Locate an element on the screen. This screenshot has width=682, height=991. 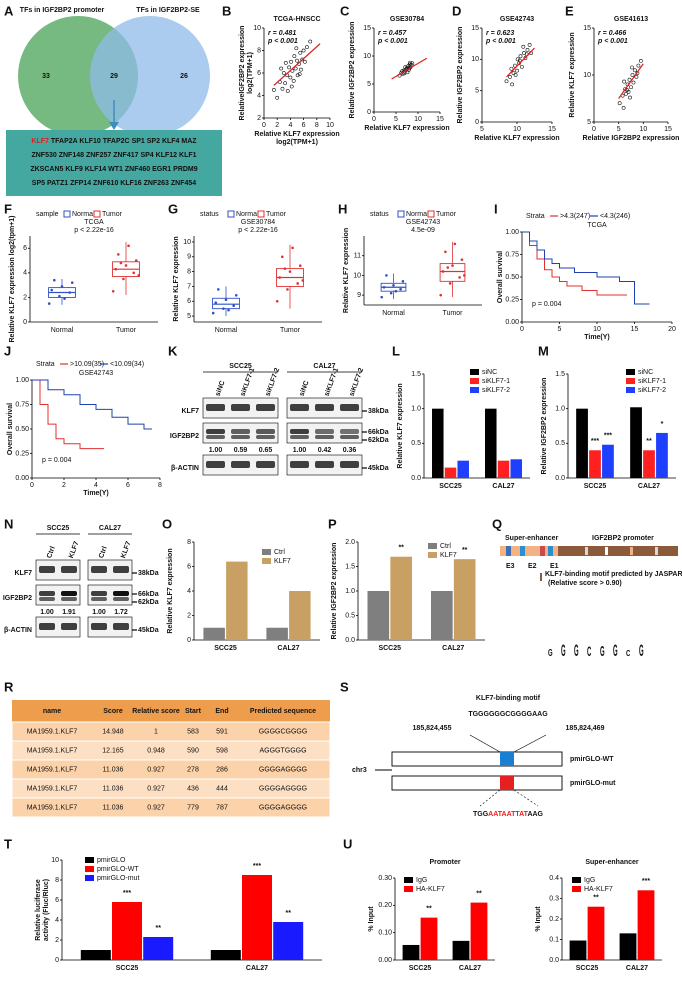
table-cell: 14.948 is located at coordinates (113, 731).